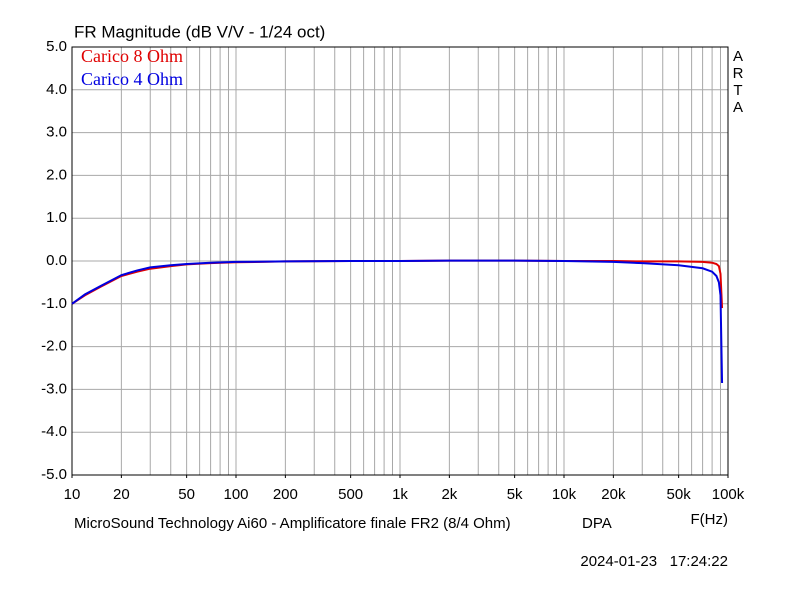 Image resolution: width=800 pixels, height=594 pixels. What do you see at coordinates (400, 494) in the screenshot?
I see `x-tick-label: 1k` at bounding box center [400, 494].